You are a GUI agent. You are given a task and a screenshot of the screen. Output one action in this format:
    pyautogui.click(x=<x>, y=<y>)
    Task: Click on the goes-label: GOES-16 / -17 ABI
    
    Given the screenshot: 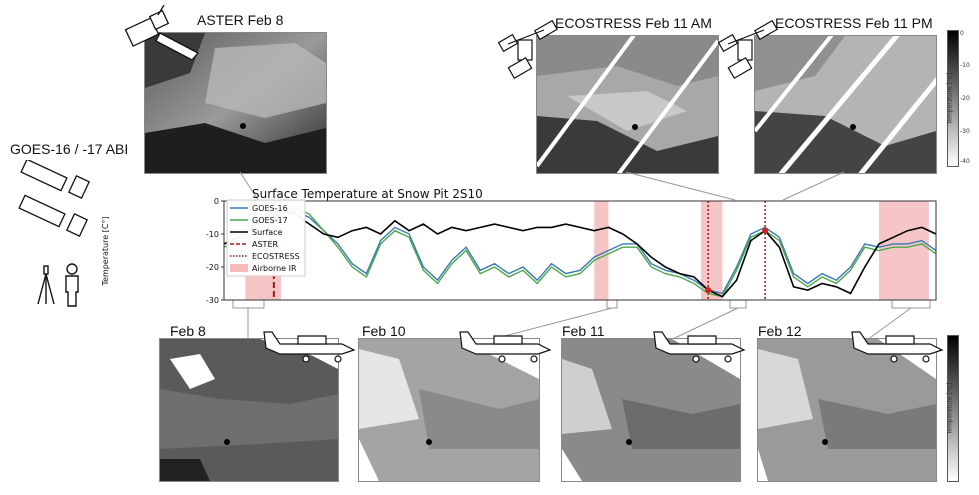 What is the action you would take?
    pyautogui.click(x=69, y=149)
    